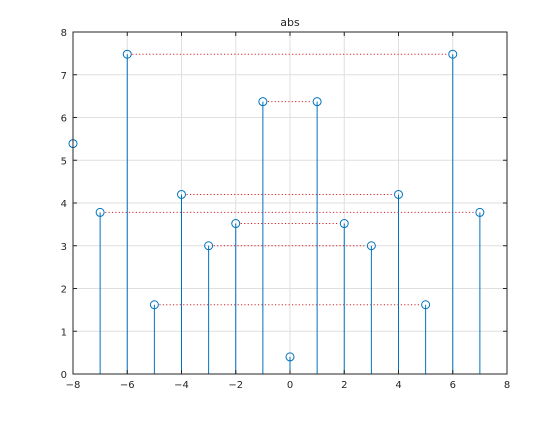  Describe the element at coordinates (64, 247) in the screenshot. I see `y-tick-label: 3` at that location.